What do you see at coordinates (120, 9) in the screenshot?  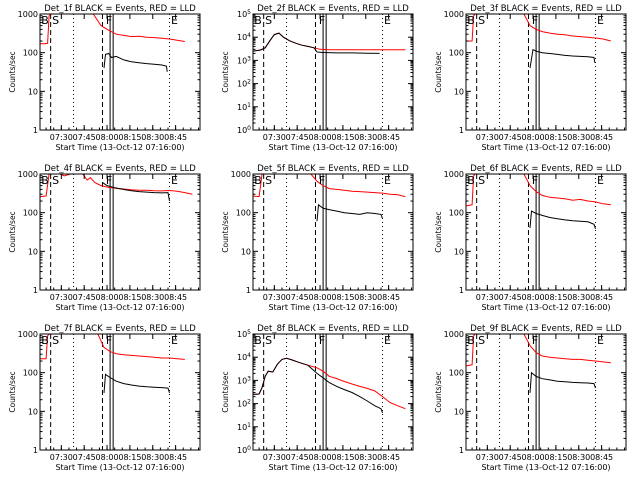 I see `panel-title: Det_1f BLACK = Events, RED = LLD` at bounding box center [120, 9].